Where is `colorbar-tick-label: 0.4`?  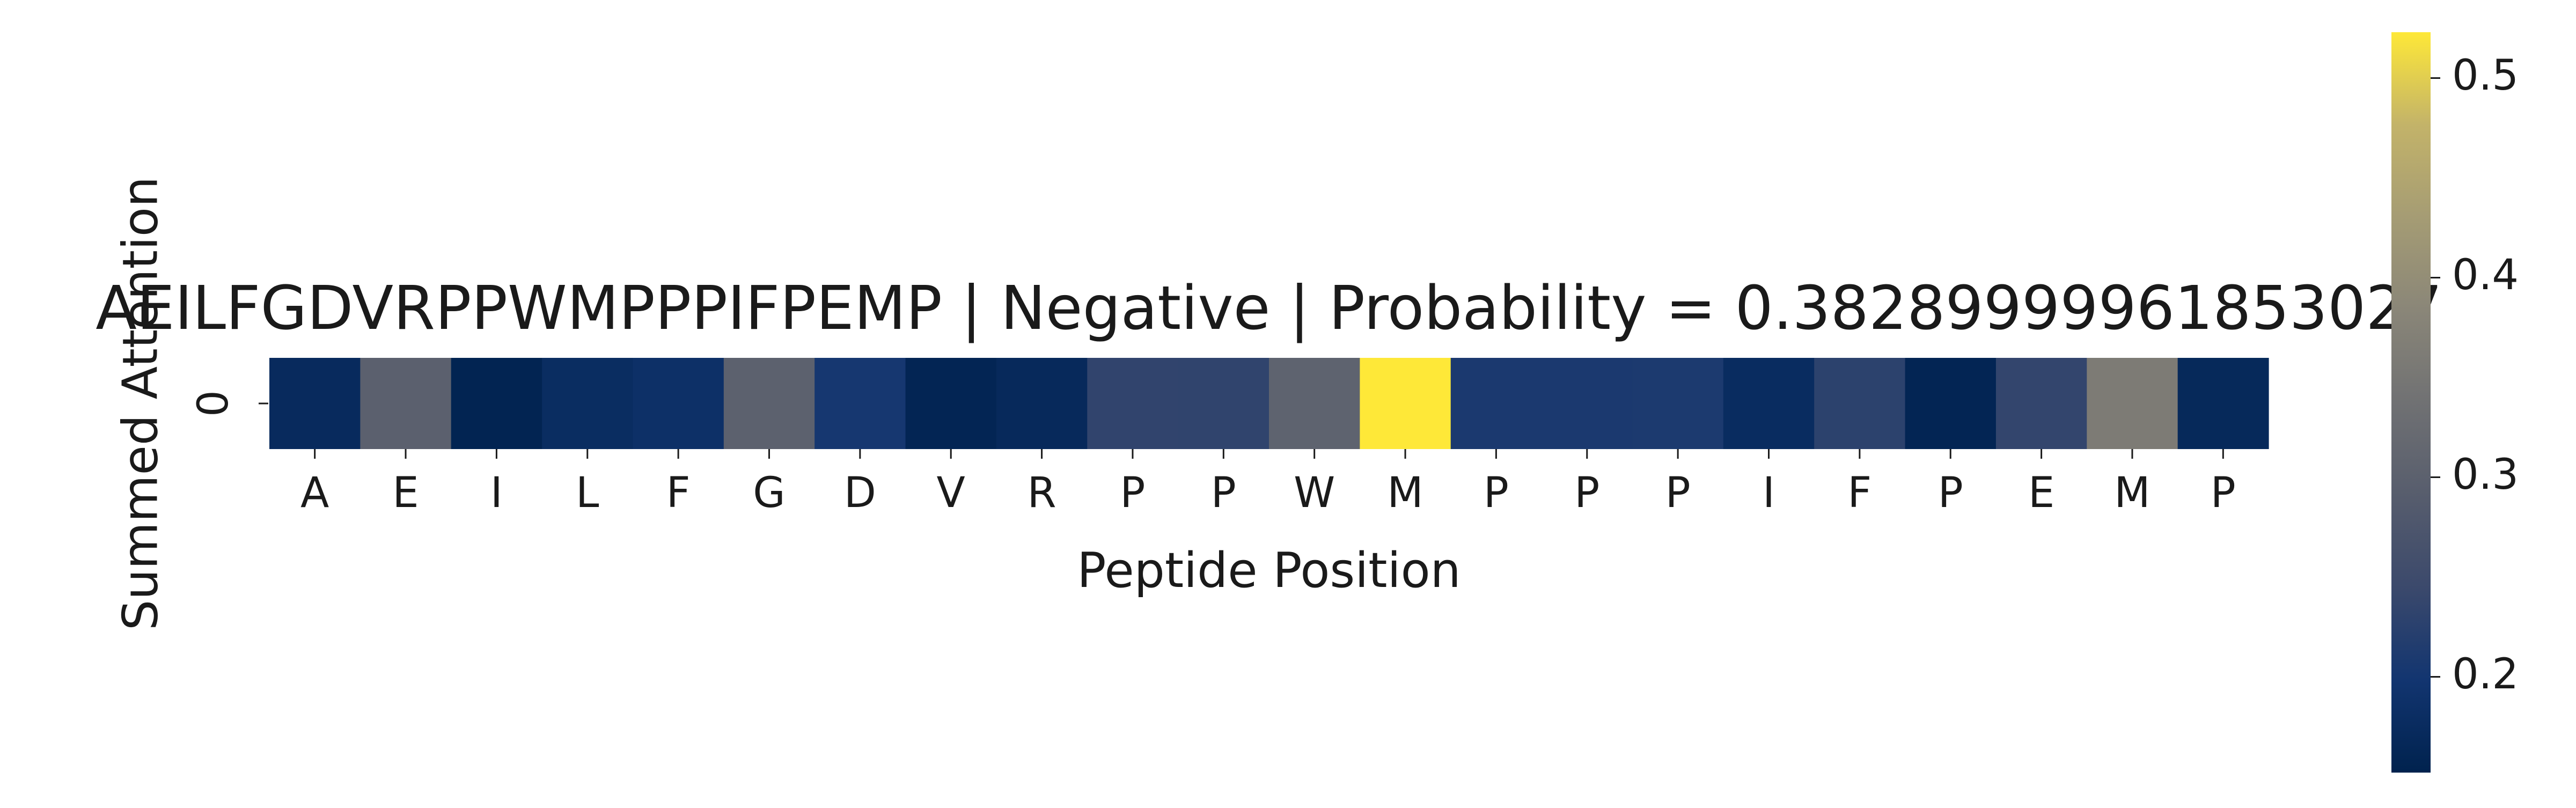 colorbar-tick-label: 0.4 is located at coordinates (2485, 275).